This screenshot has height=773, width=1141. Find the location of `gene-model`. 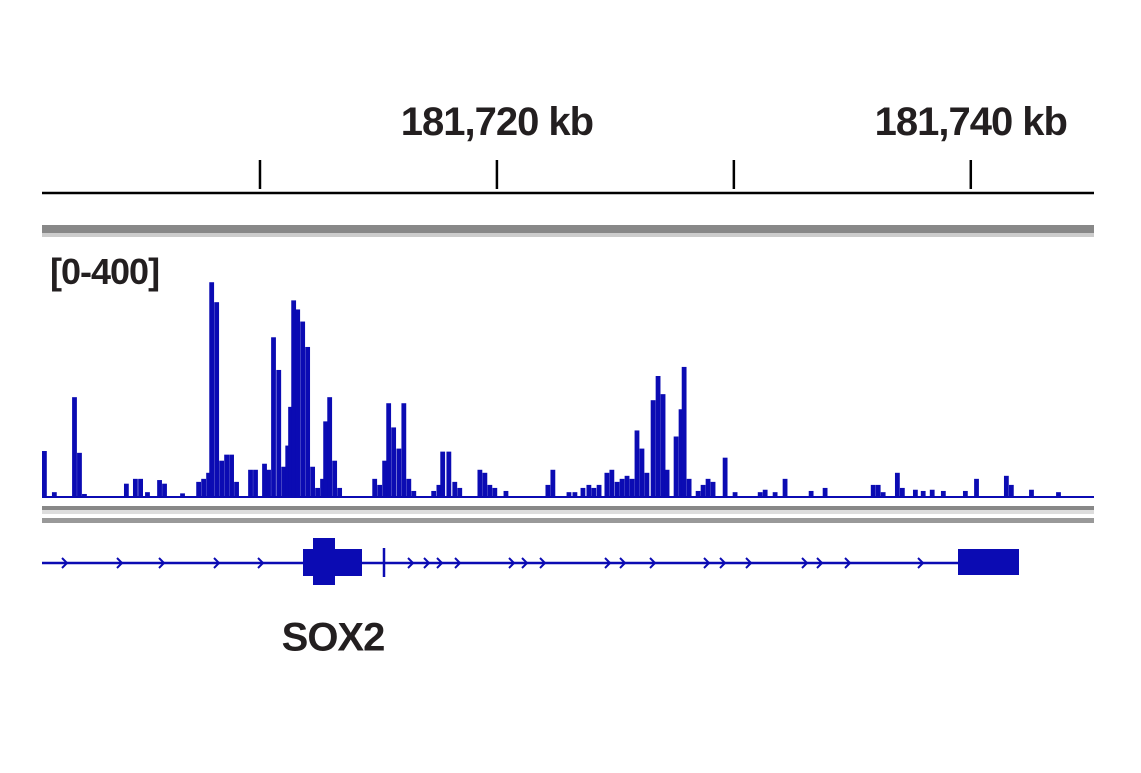

gene-model is located at coordinates (530, 561).